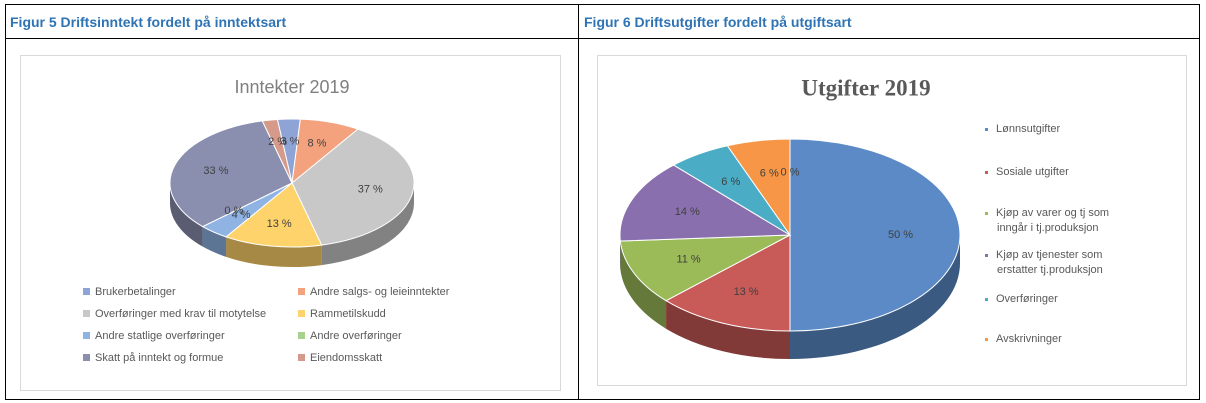 The height and width of the screenshot is (403, 1206). Describe the element at coordinates (346, 358) in the screenshot. I see `legend-label: Eiendomsskatt` at that location.